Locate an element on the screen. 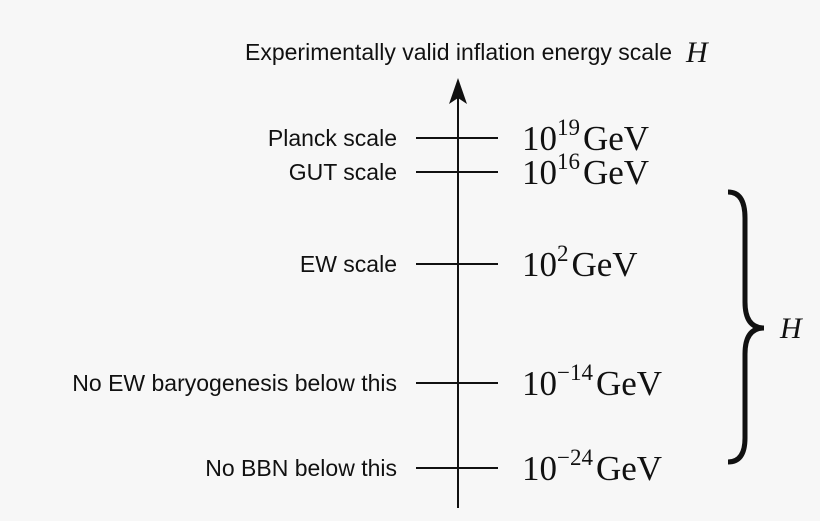 The height and width of the screenshot is (521, 820). level-value: 10−14GeV is located at coordinates (592, 381).